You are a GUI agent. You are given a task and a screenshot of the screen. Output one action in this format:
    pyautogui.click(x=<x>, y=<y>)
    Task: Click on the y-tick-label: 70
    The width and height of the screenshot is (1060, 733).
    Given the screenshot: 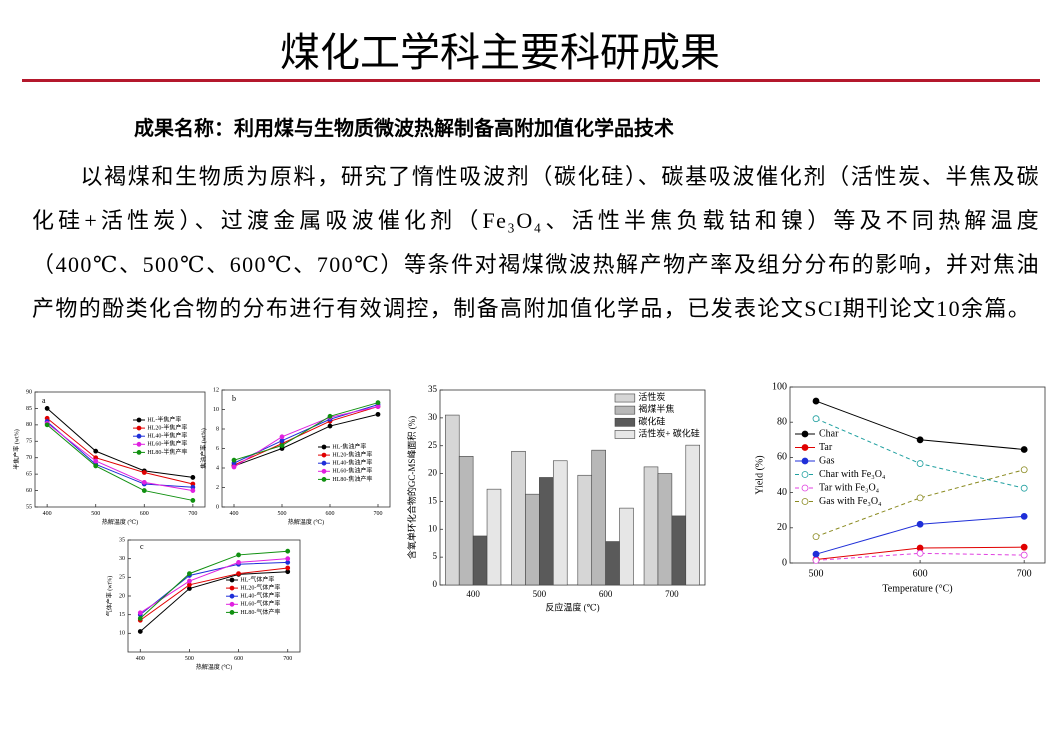 What is the action you would take?
    pyautogui.click(x=29, y=458)
    